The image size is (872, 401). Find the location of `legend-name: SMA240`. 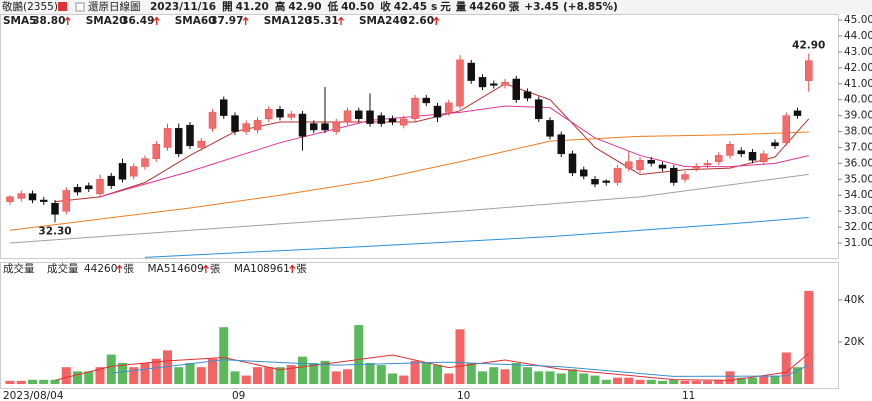

legend-name: SMA240 is located at coordinates (383, 21).